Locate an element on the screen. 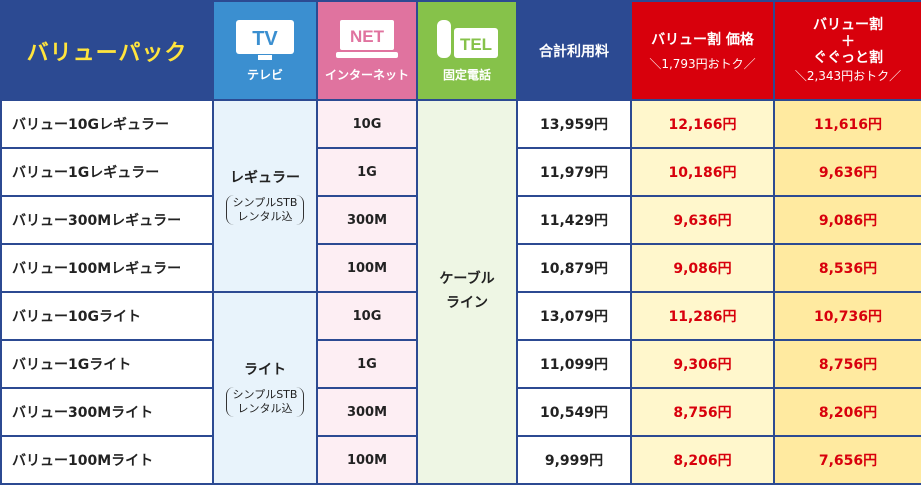 Image resolution: width=921 pixels, height=485 pixels. plan-name: バリュー300Mライト is located at coordinates (107, 412).